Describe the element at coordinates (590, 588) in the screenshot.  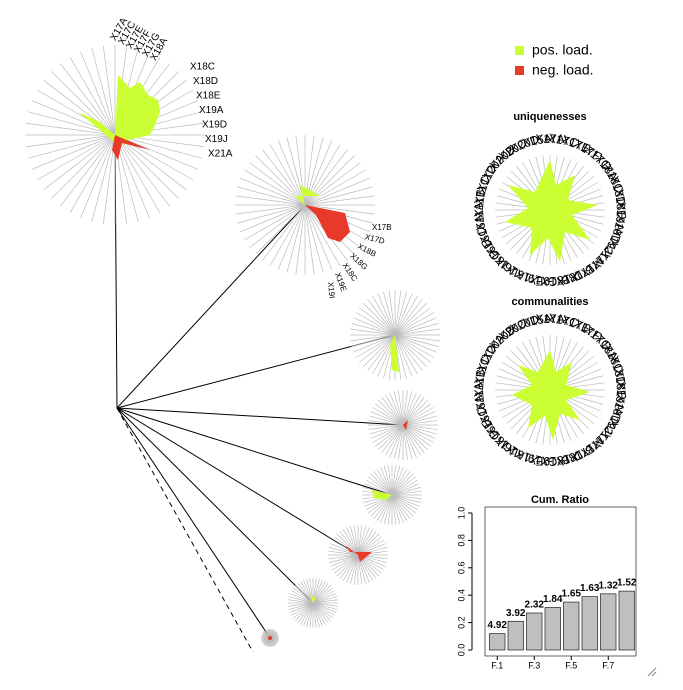
I see `bar-annotation: 1.63` at that location.